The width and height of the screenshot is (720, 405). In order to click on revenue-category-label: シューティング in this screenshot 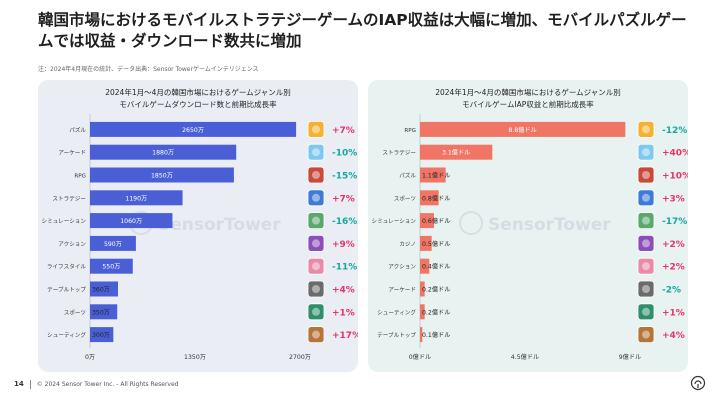, I will do `click(396, 312)`.